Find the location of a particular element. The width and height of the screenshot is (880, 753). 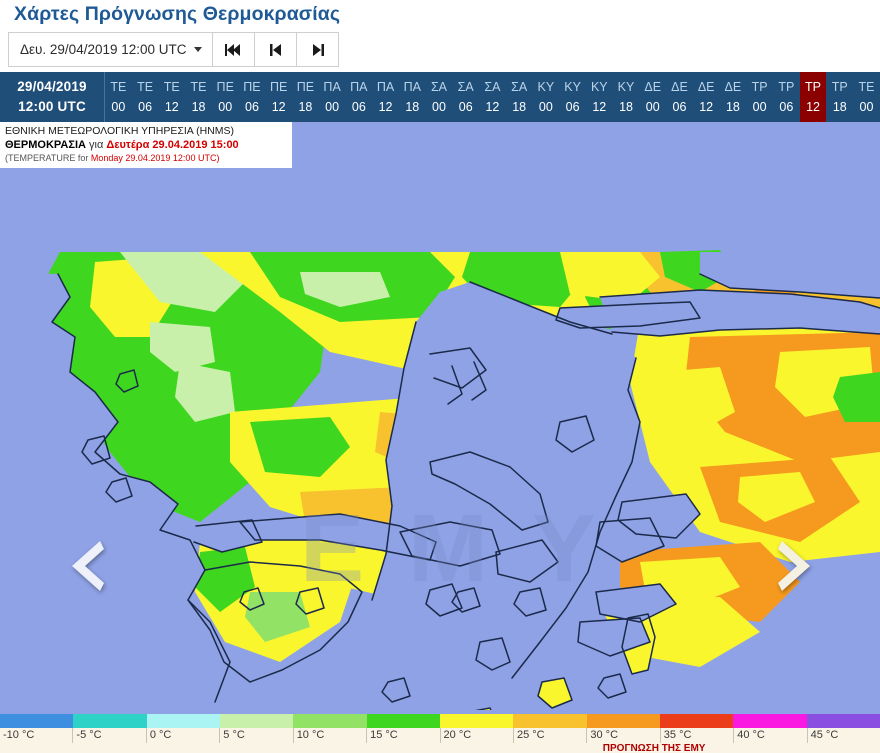

timeline-step: ΔΕ 18 is located at coordinates (733, 97).